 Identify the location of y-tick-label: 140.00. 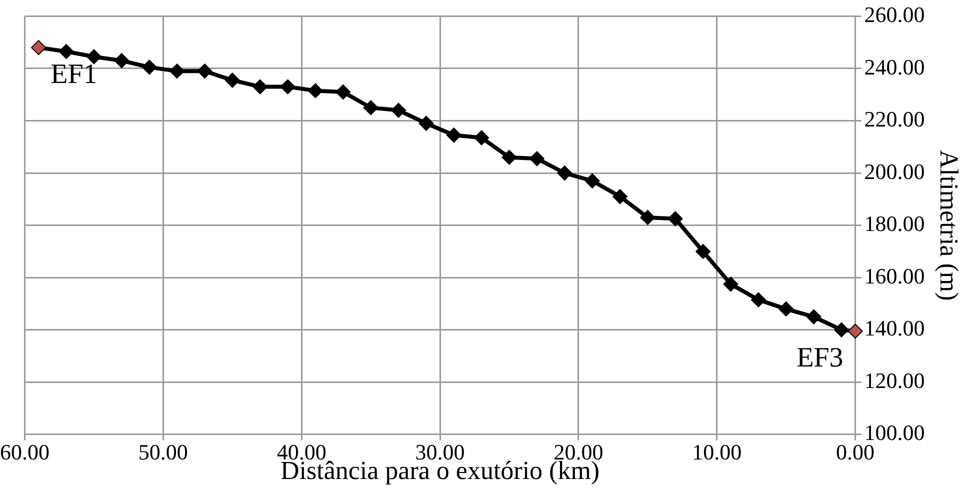
(894, 328).